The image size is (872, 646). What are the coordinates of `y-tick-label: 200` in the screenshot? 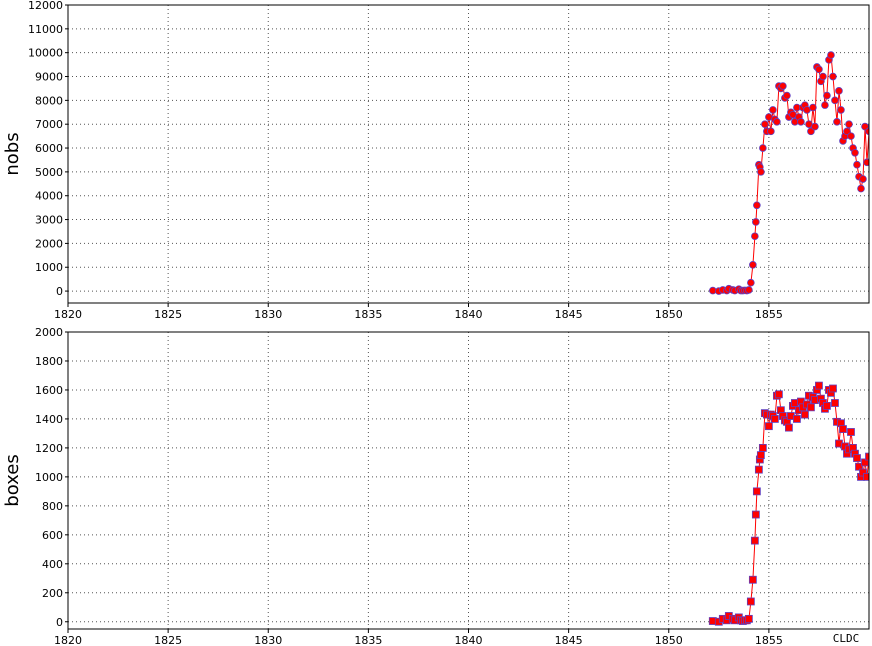 It's located at (52, 593).